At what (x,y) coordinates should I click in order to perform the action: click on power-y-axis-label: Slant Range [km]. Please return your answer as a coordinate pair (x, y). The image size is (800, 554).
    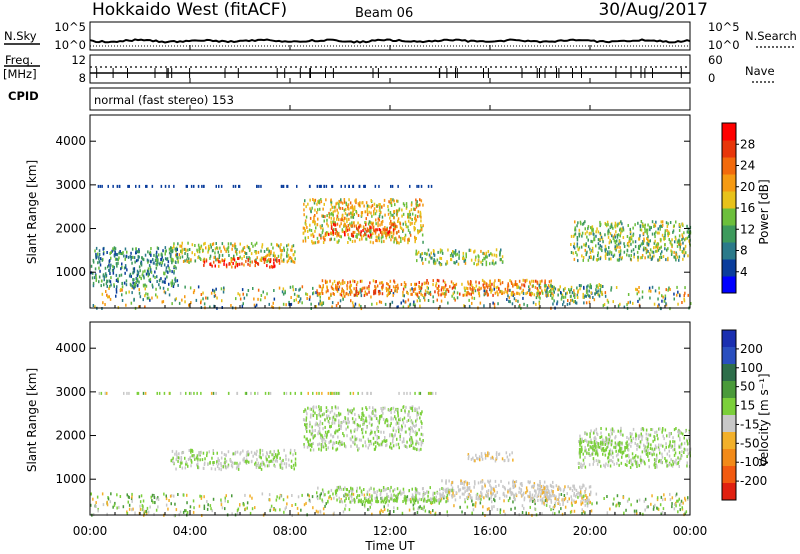
    Looking at the image, I should click on (32, 212).